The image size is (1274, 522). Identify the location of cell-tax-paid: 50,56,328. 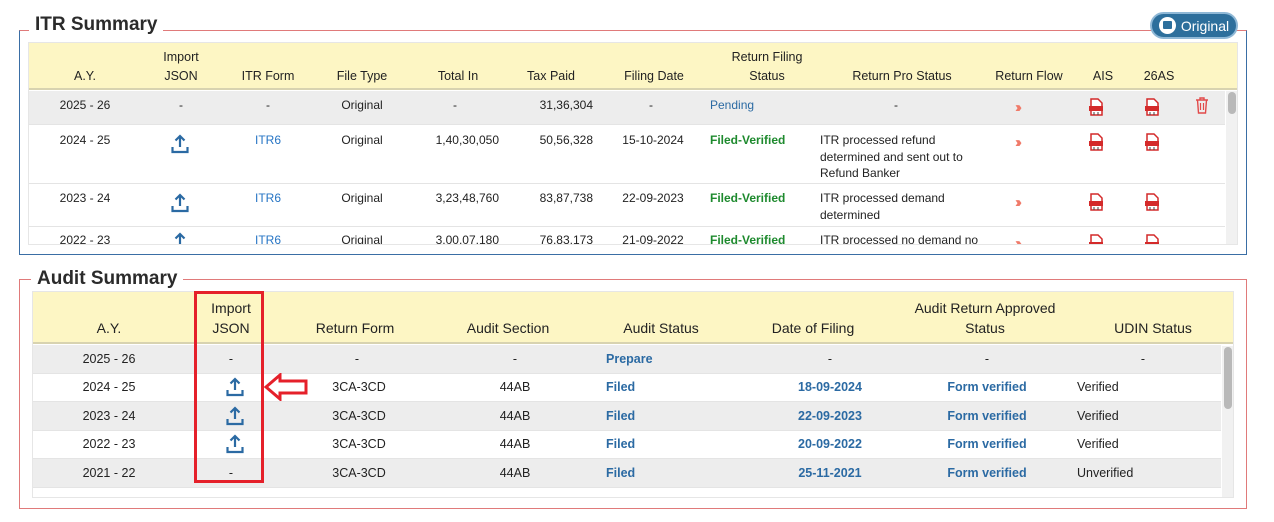
(566, 140).